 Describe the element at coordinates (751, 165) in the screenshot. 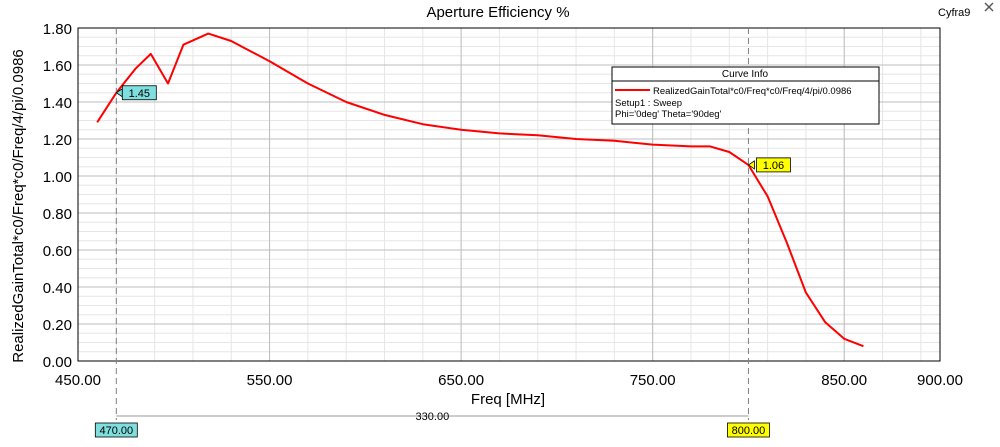

I see `marker-pointer` at that location.